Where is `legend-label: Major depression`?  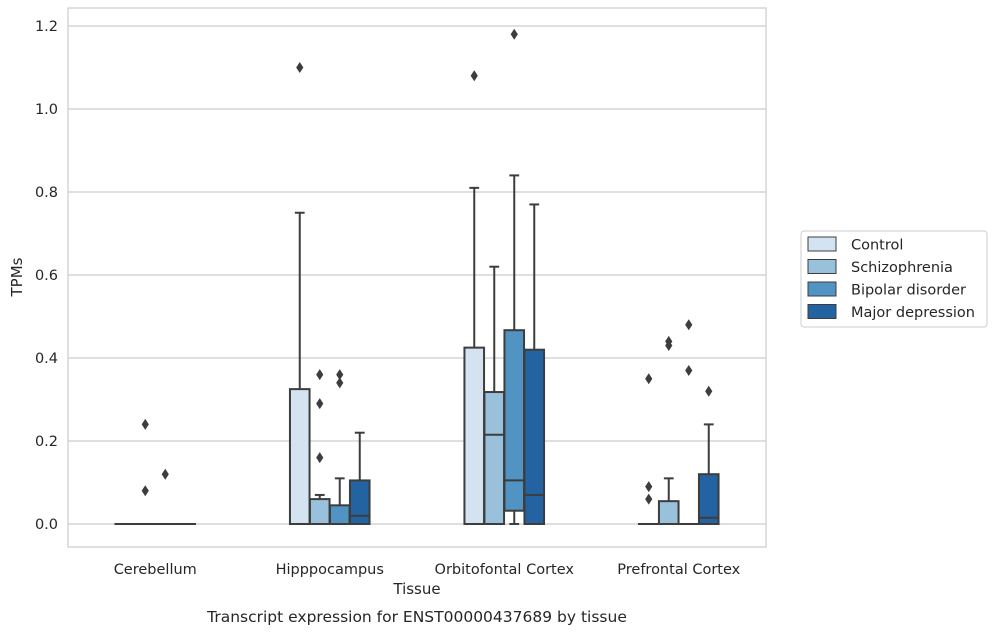
legend-label: Major depression is located at coordinates (913, 313).